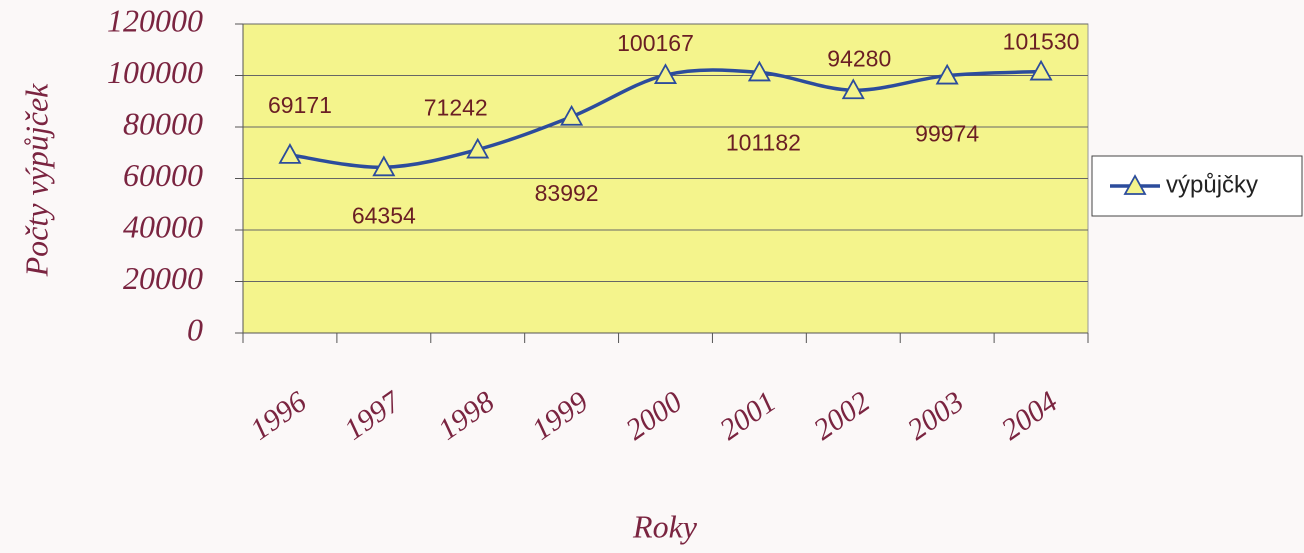 This screenshot has height=553, width=1304. What do you see at coordinates (947, 134) in the screenshot?
I see `data-label: 99974` at bounding box center [947, 134].